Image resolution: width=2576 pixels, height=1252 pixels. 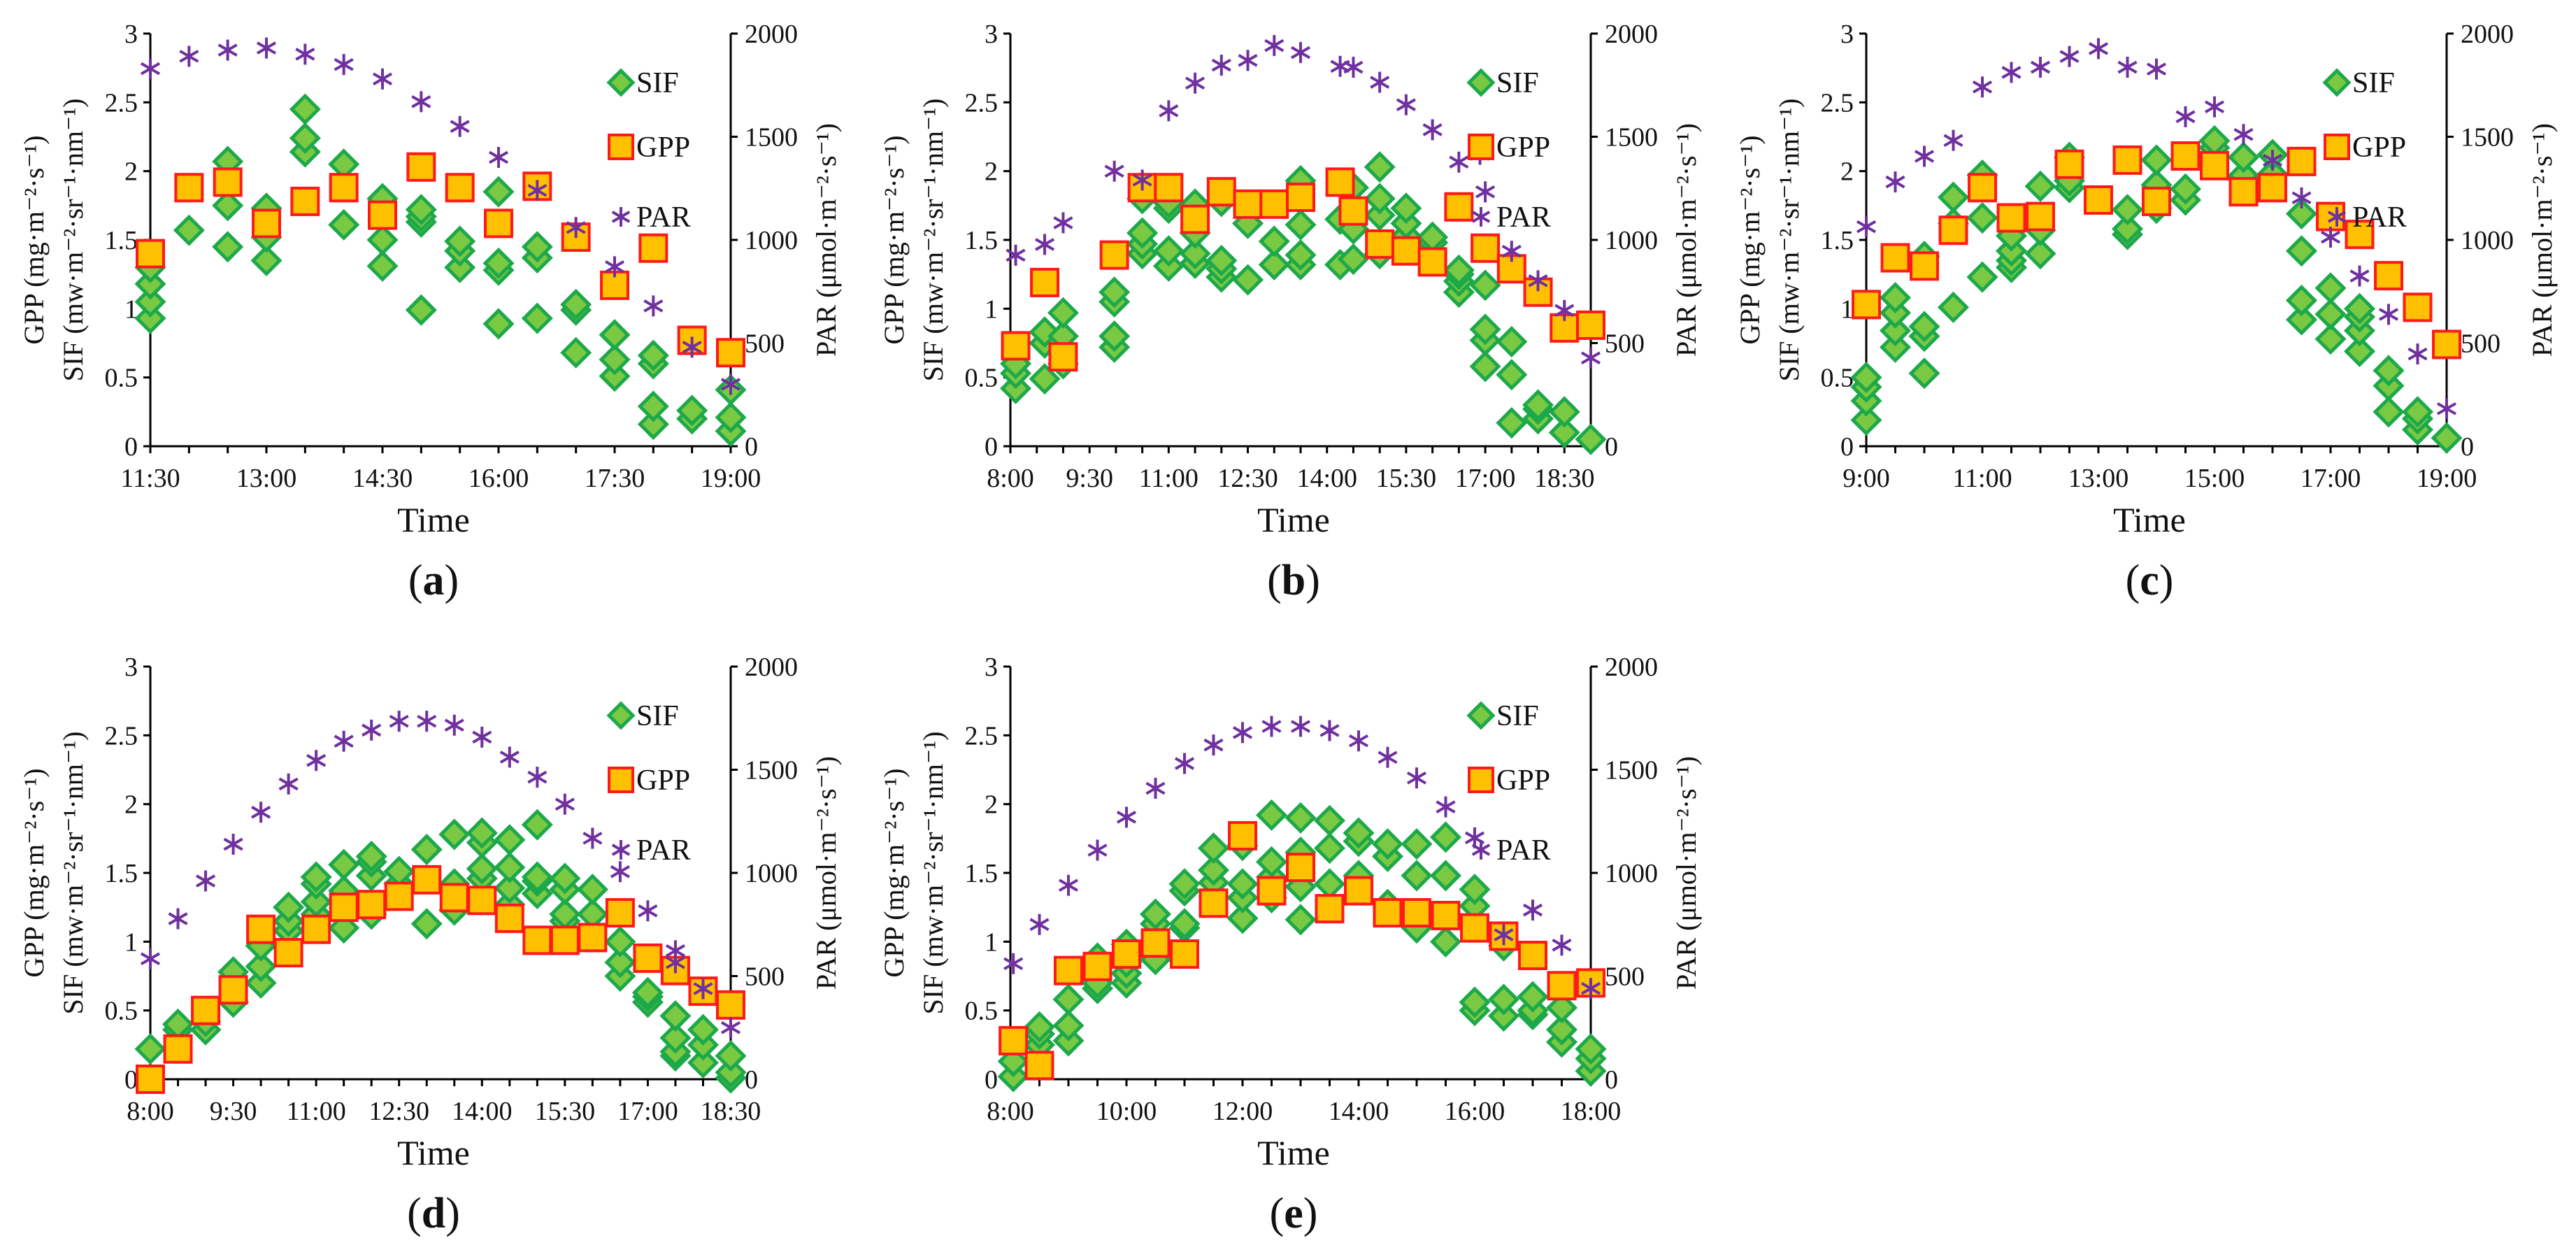 What do you see at coordinates (434, 580) in the screenshot?
I see `panel-label-letter: a` at bounding box center [434, 580].